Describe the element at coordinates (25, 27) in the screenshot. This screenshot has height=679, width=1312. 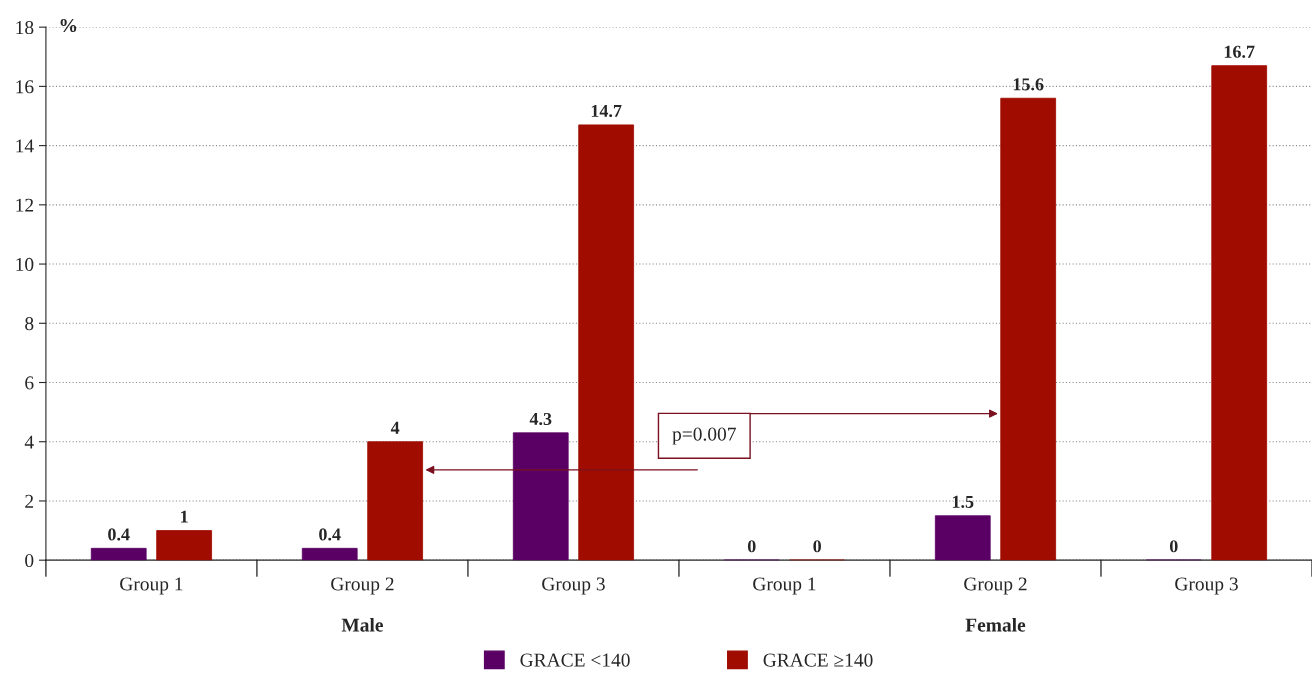
I see `y-tick-label: 18` at that location.